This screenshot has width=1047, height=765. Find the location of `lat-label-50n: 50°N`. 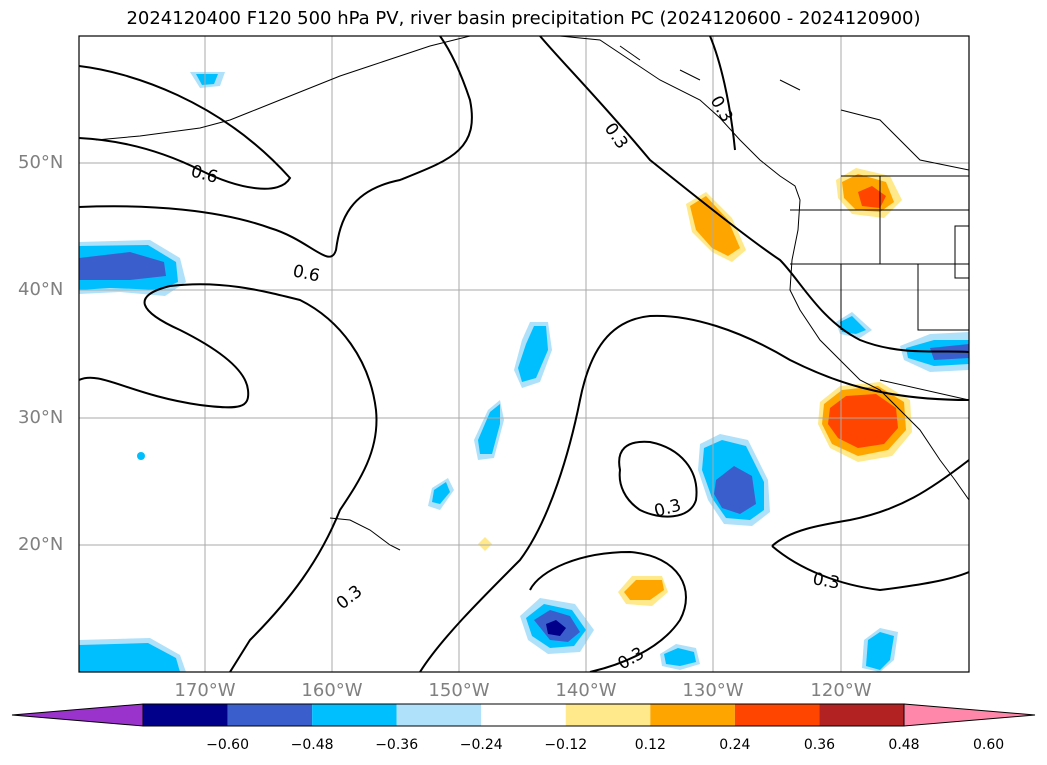

lat-label-50n: 50°N is located at coordinates (41, 162).